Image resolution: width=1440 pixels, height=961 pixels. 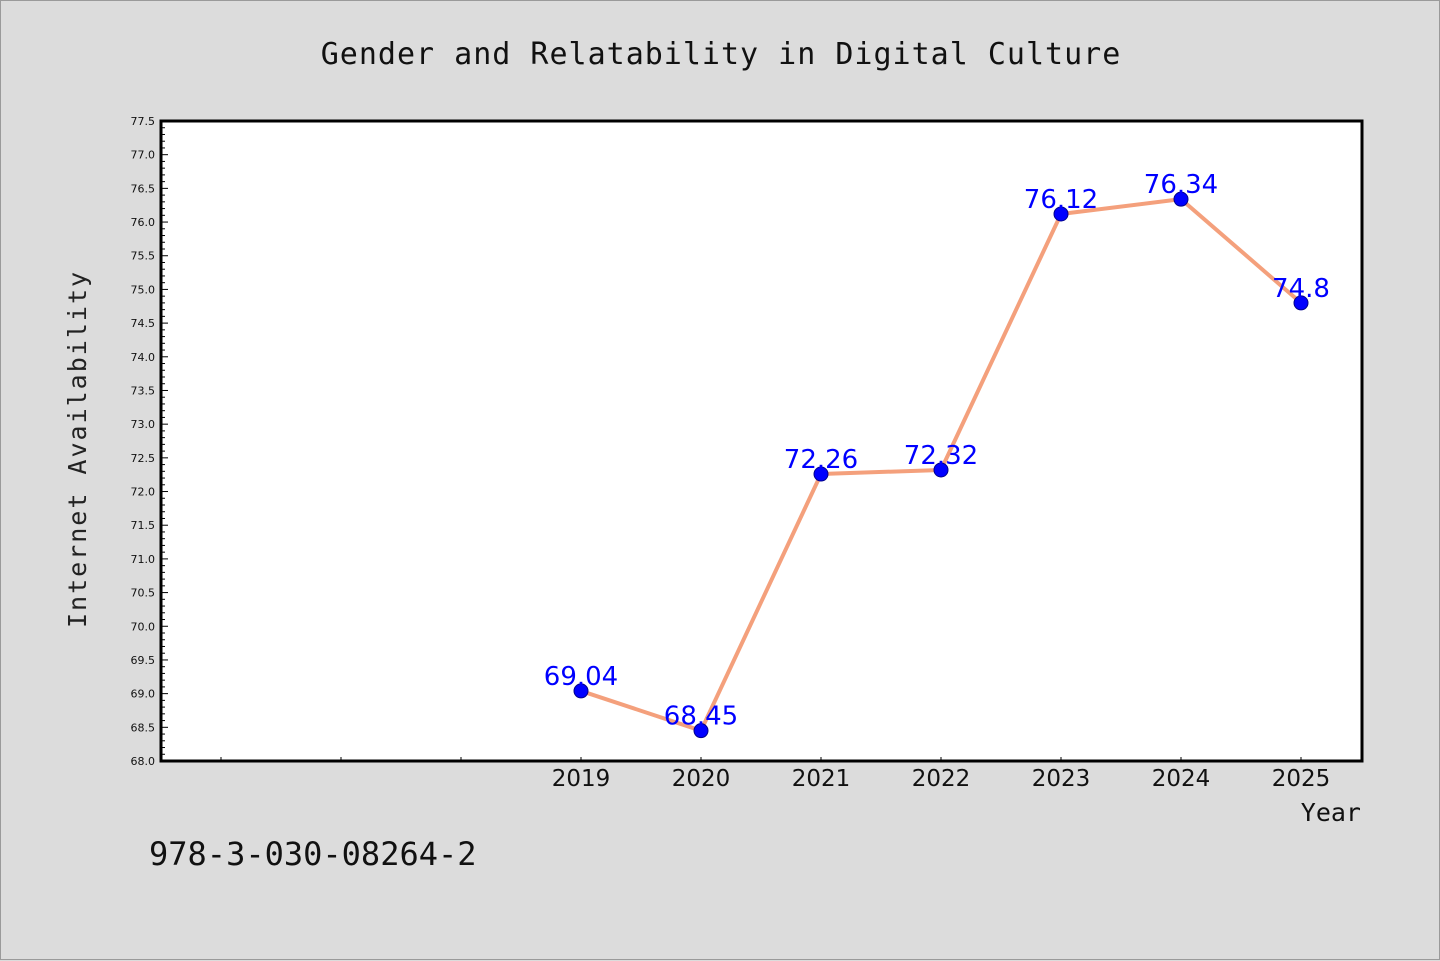 I want to click on y-tick-label: 69.0, so click(x=143, y=694).